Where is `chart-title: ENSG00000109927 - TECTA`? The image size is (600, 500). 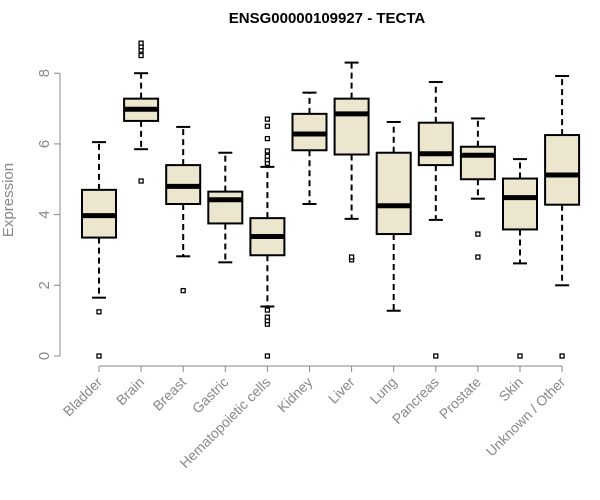 chart-title: ENSG00000109927 - TECTA is located at coordinates (327, 18).